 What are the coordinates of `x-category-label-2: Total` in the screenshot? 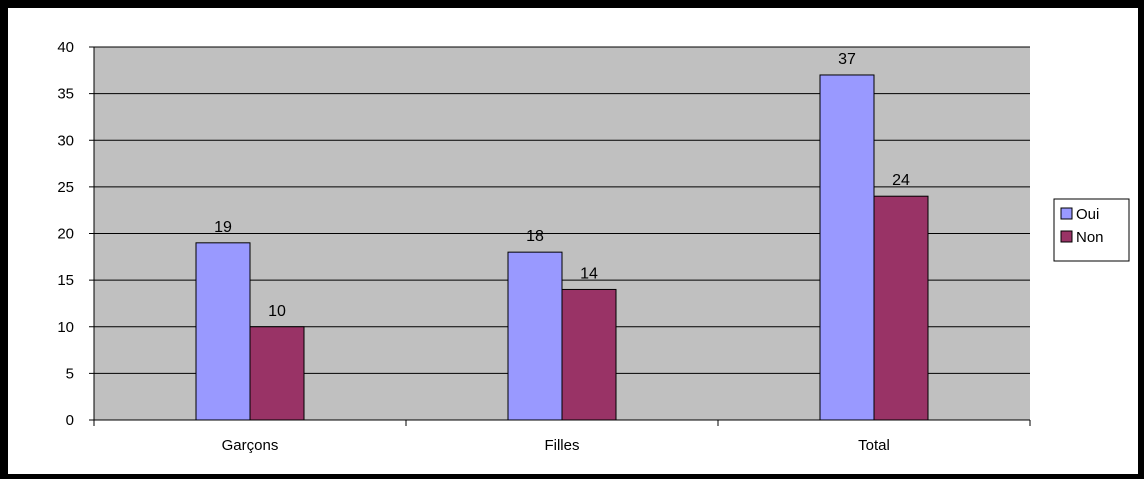 It's located at (874, 445).